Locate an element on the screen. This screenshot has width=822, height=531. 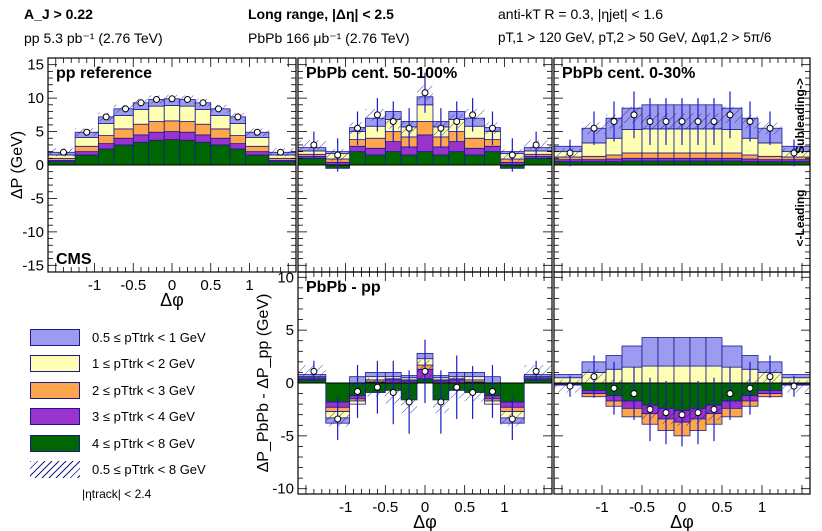
legend-item: 1 ≤ pTtrk < 2 GeV is located at coordinates (118, 364).